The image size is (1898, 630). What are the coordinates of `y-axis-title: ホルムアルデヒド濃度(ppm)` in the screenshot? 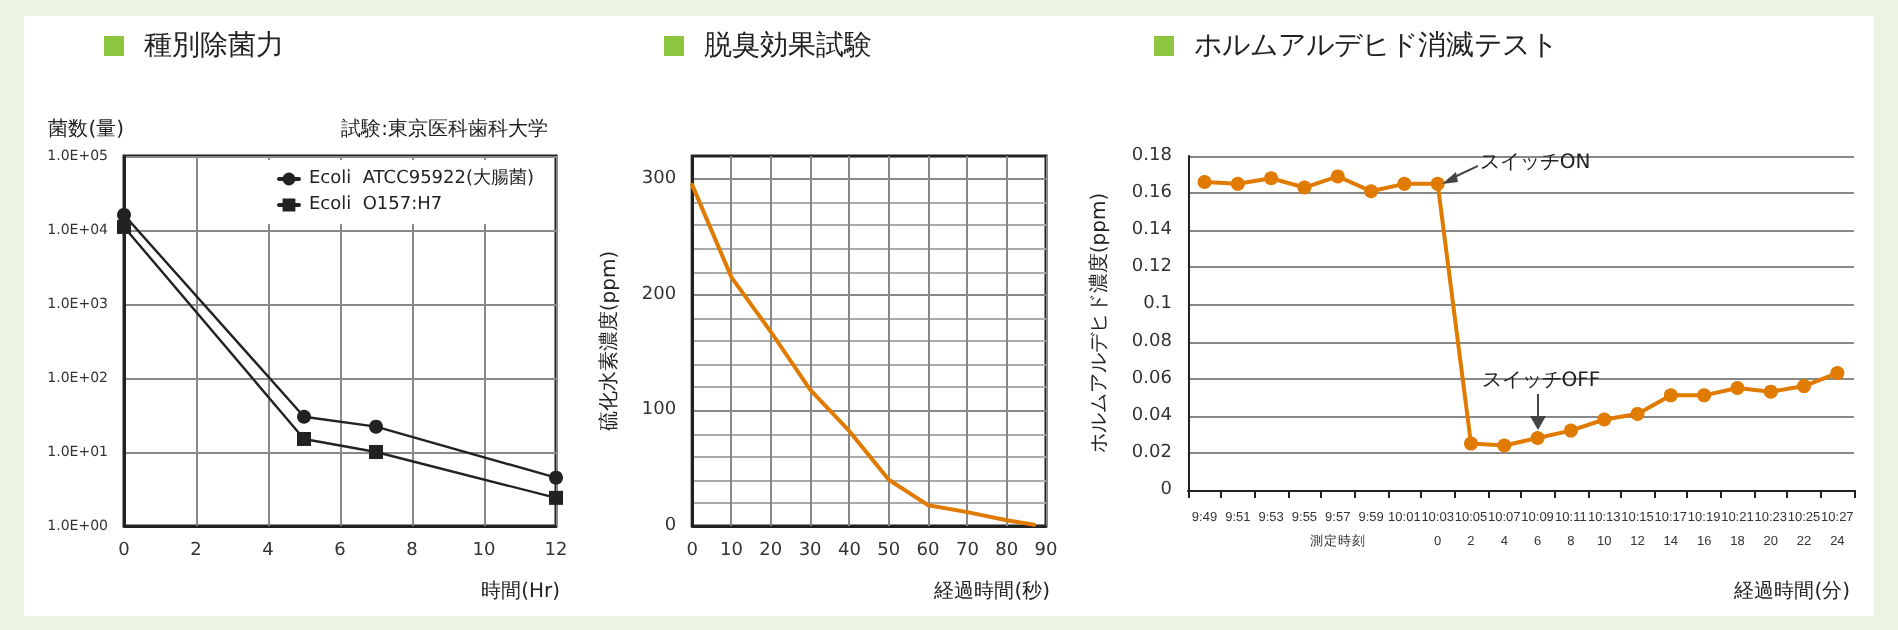 It's located at (1099, 323).